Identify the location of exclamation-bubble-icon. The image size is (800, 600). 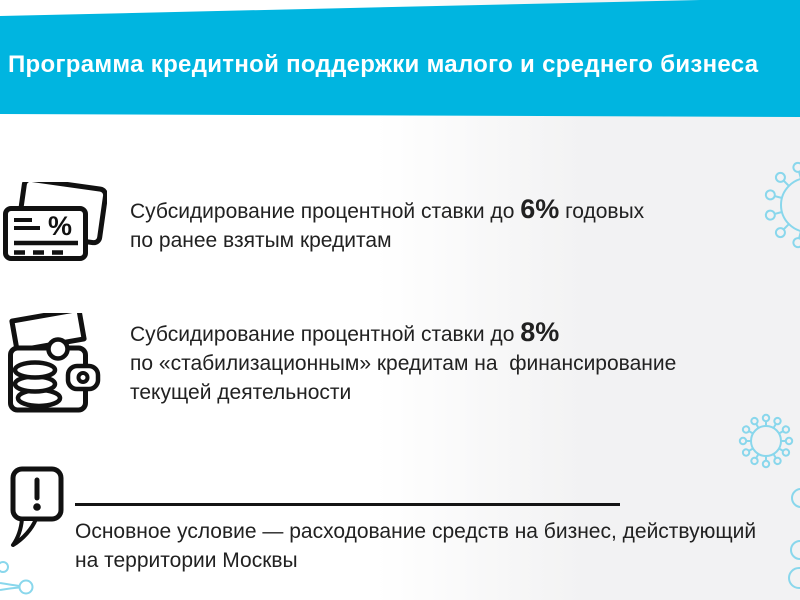
(37, 506).